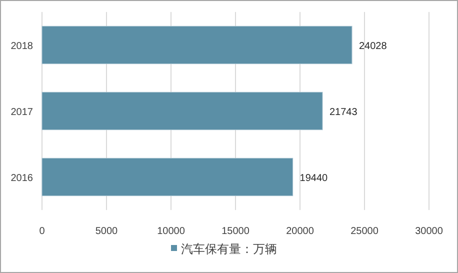 This screenshot has width=458, height=273. I want to click on data-label: 24028, so click(373, 46).